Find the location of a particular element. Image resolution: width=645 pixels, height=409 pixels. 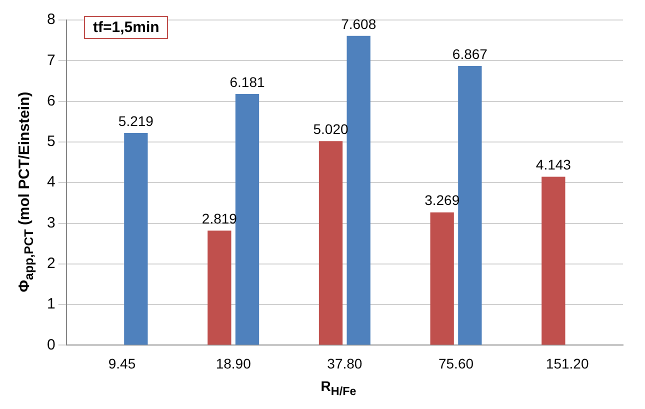

x-tick-label: 37.80 is located at coordinates (344, 363).